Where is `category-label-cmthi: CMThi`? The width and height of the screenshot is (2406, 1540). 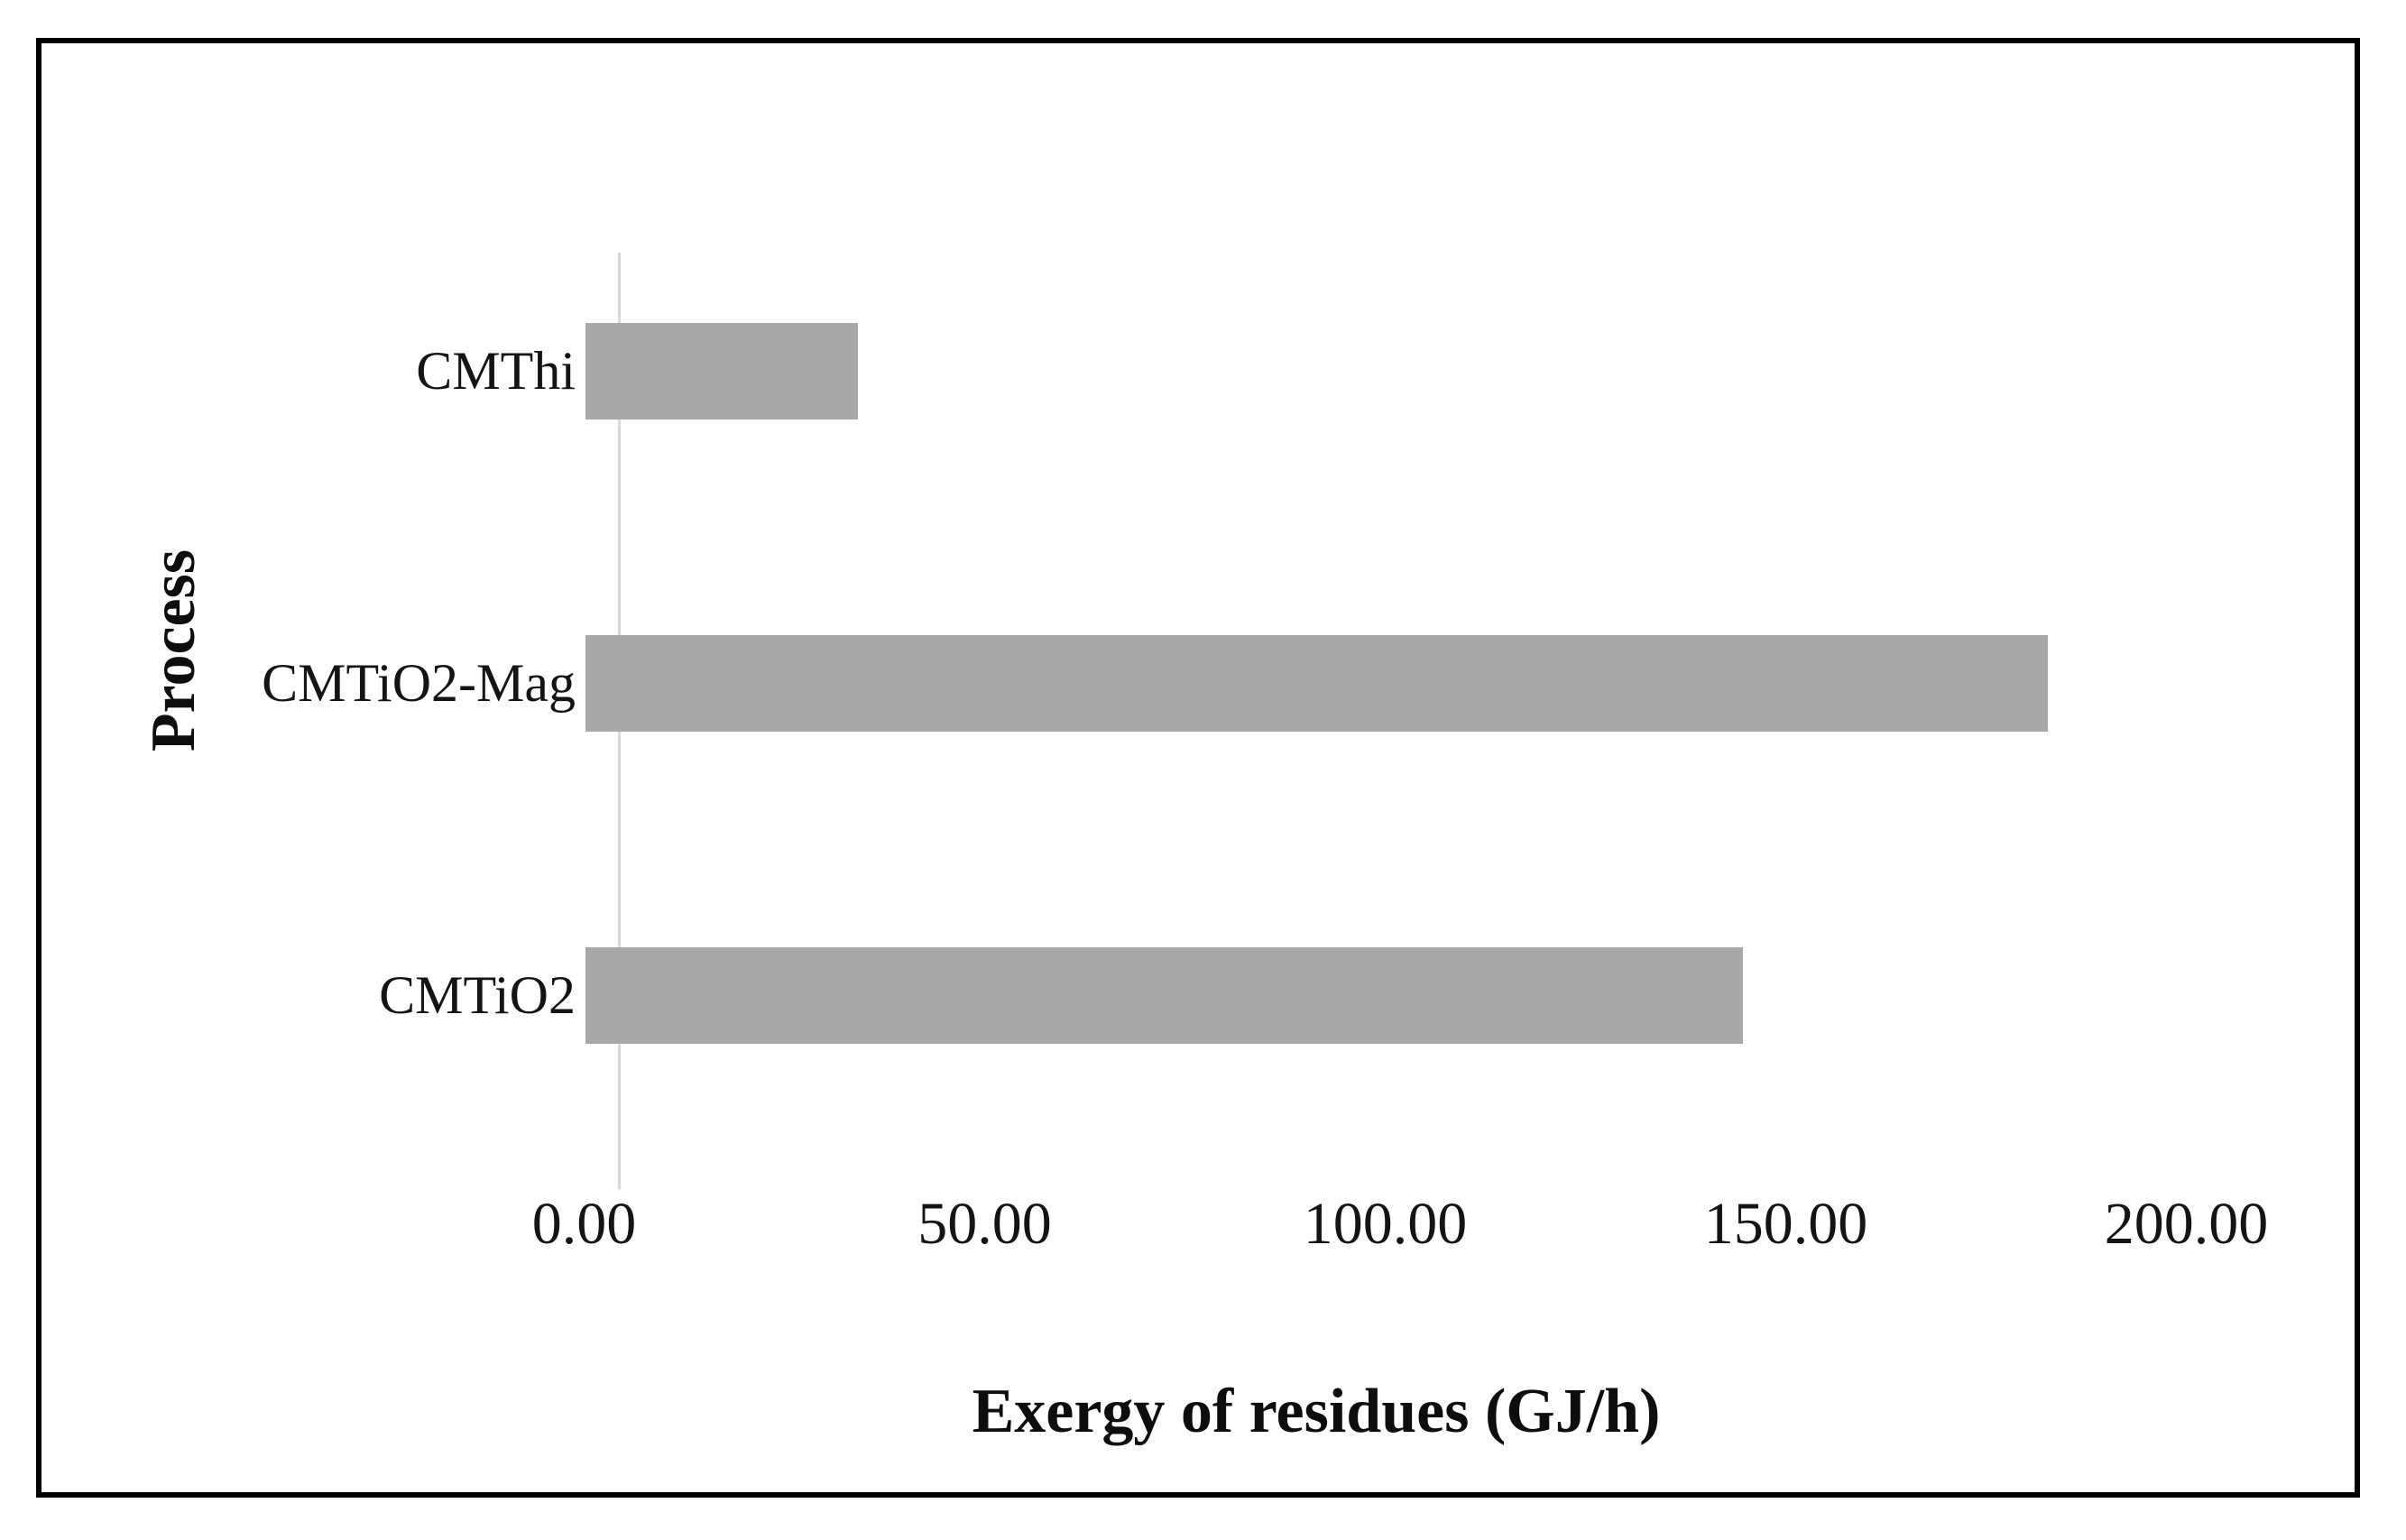
category-label-cmthi: CMThi is located at coordinates (496, 371).